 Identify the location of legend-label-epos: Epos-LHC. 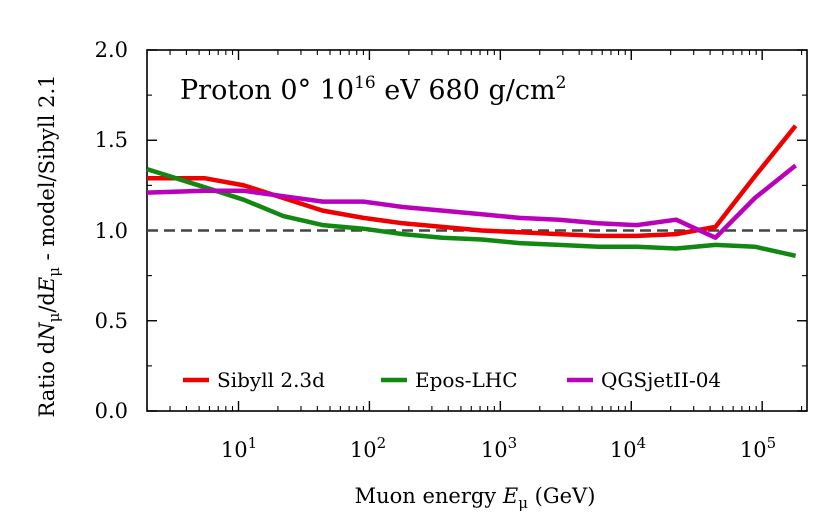
(466, 380).